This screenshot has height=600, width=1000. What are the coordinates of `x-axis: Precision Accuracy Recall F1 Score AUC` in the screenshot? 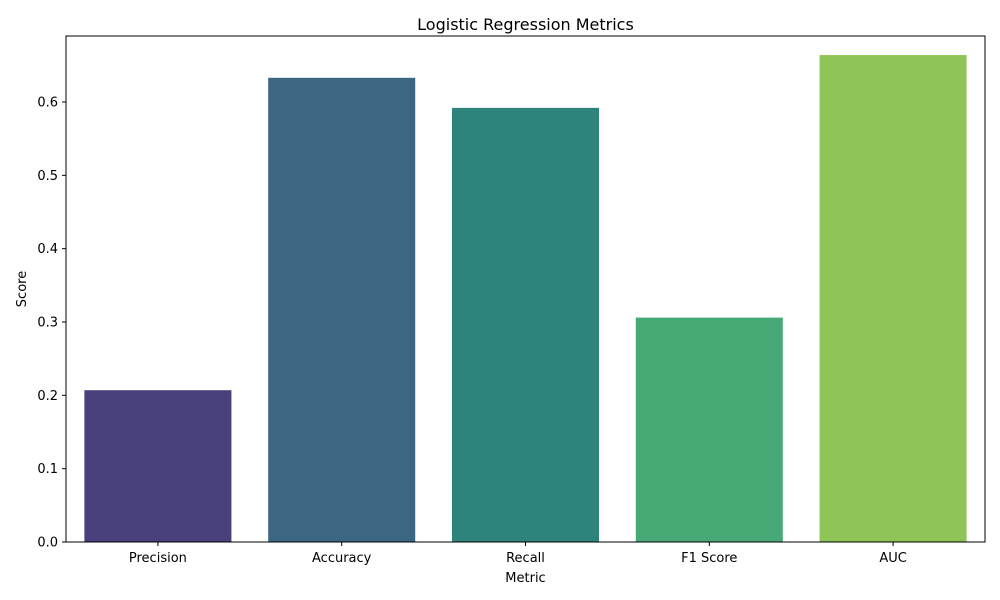 It's located at (518, 554).